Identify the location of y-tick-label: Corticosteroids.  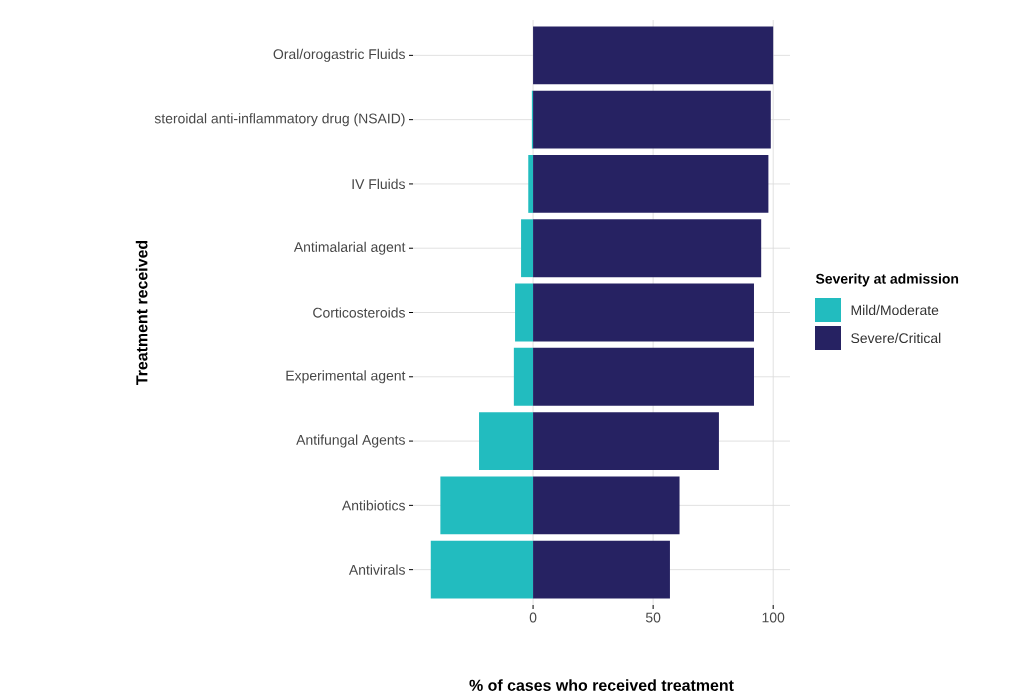
(359, 312).